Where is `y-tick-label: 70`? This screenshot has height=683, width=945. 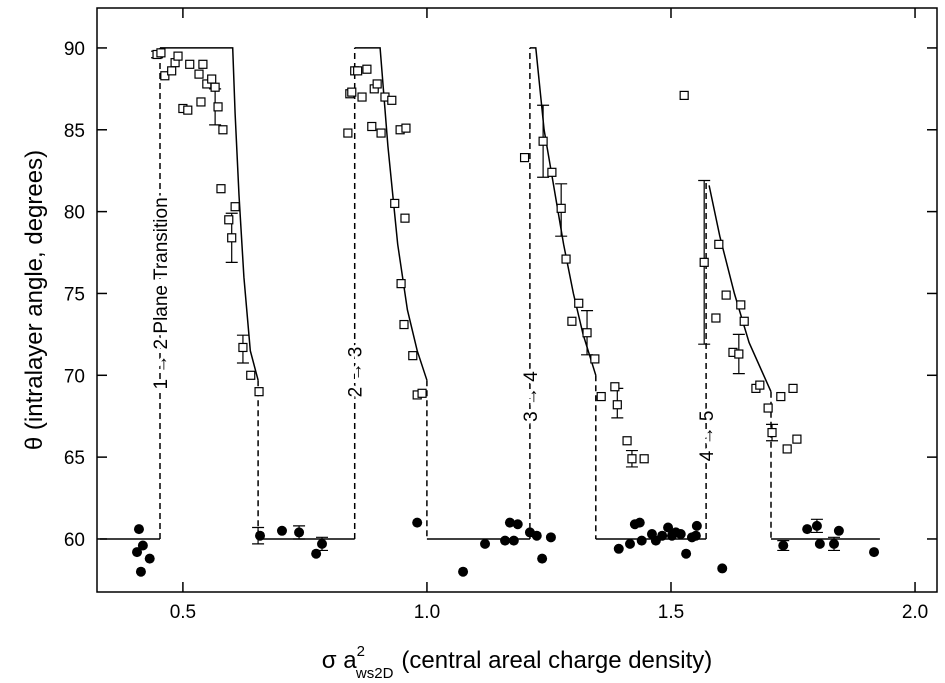
y-tick-label: 70 is located at coordinates (74, 376).